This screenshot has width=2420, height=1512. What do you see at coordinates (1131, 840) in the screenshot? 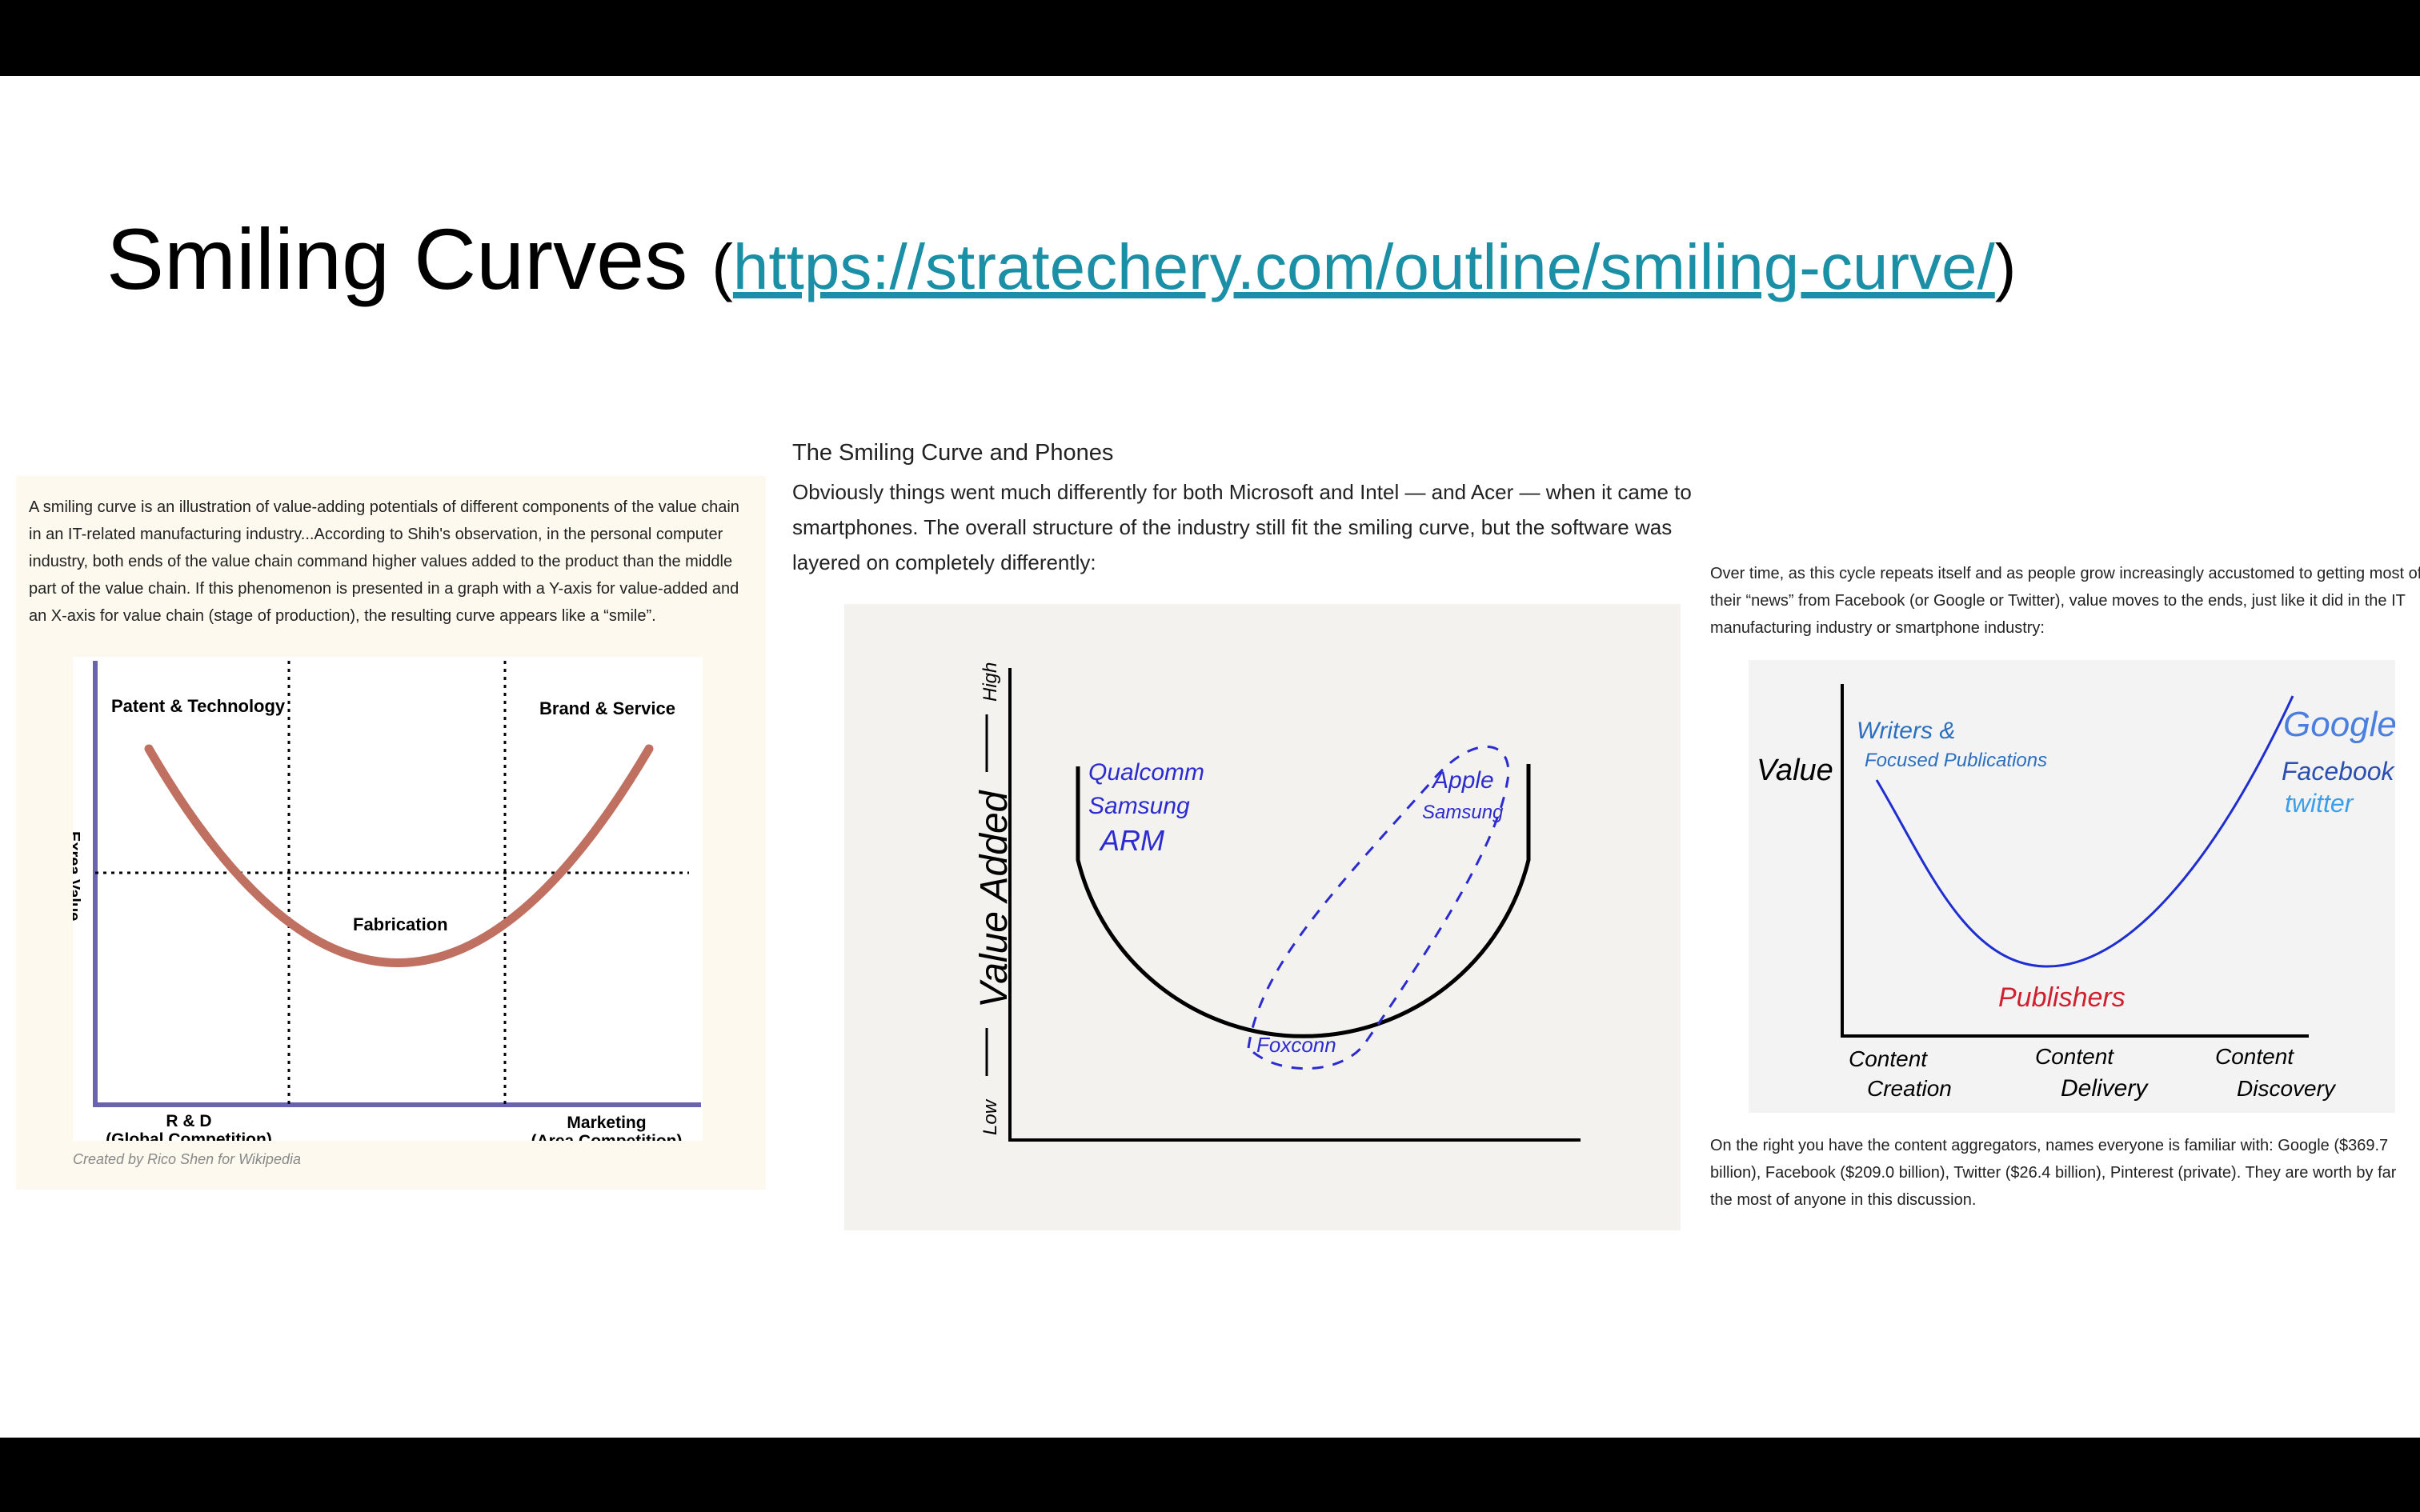
I see `label-arm: ARM` at bounding box center [1131, 840].